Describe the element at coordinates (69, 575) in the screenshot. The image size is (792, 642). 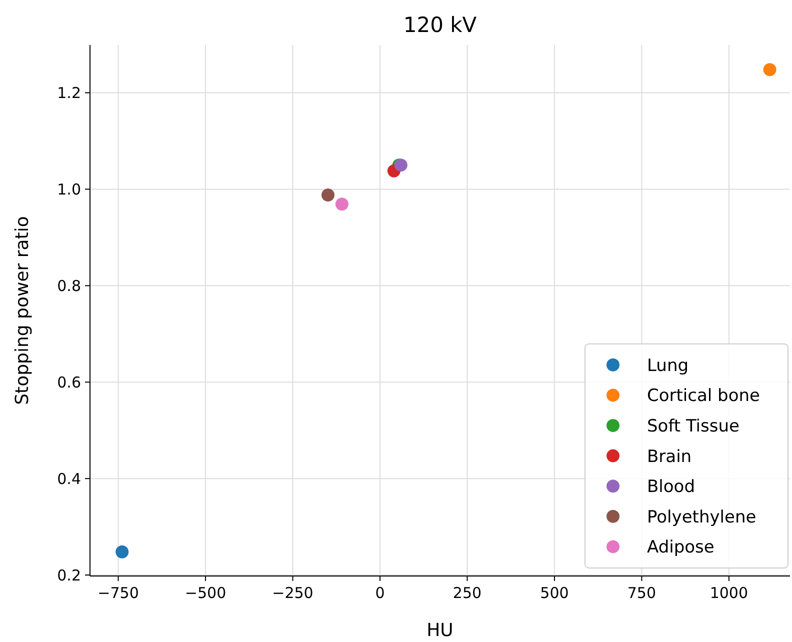
I see `y-tick-label: 0.2` at that location.